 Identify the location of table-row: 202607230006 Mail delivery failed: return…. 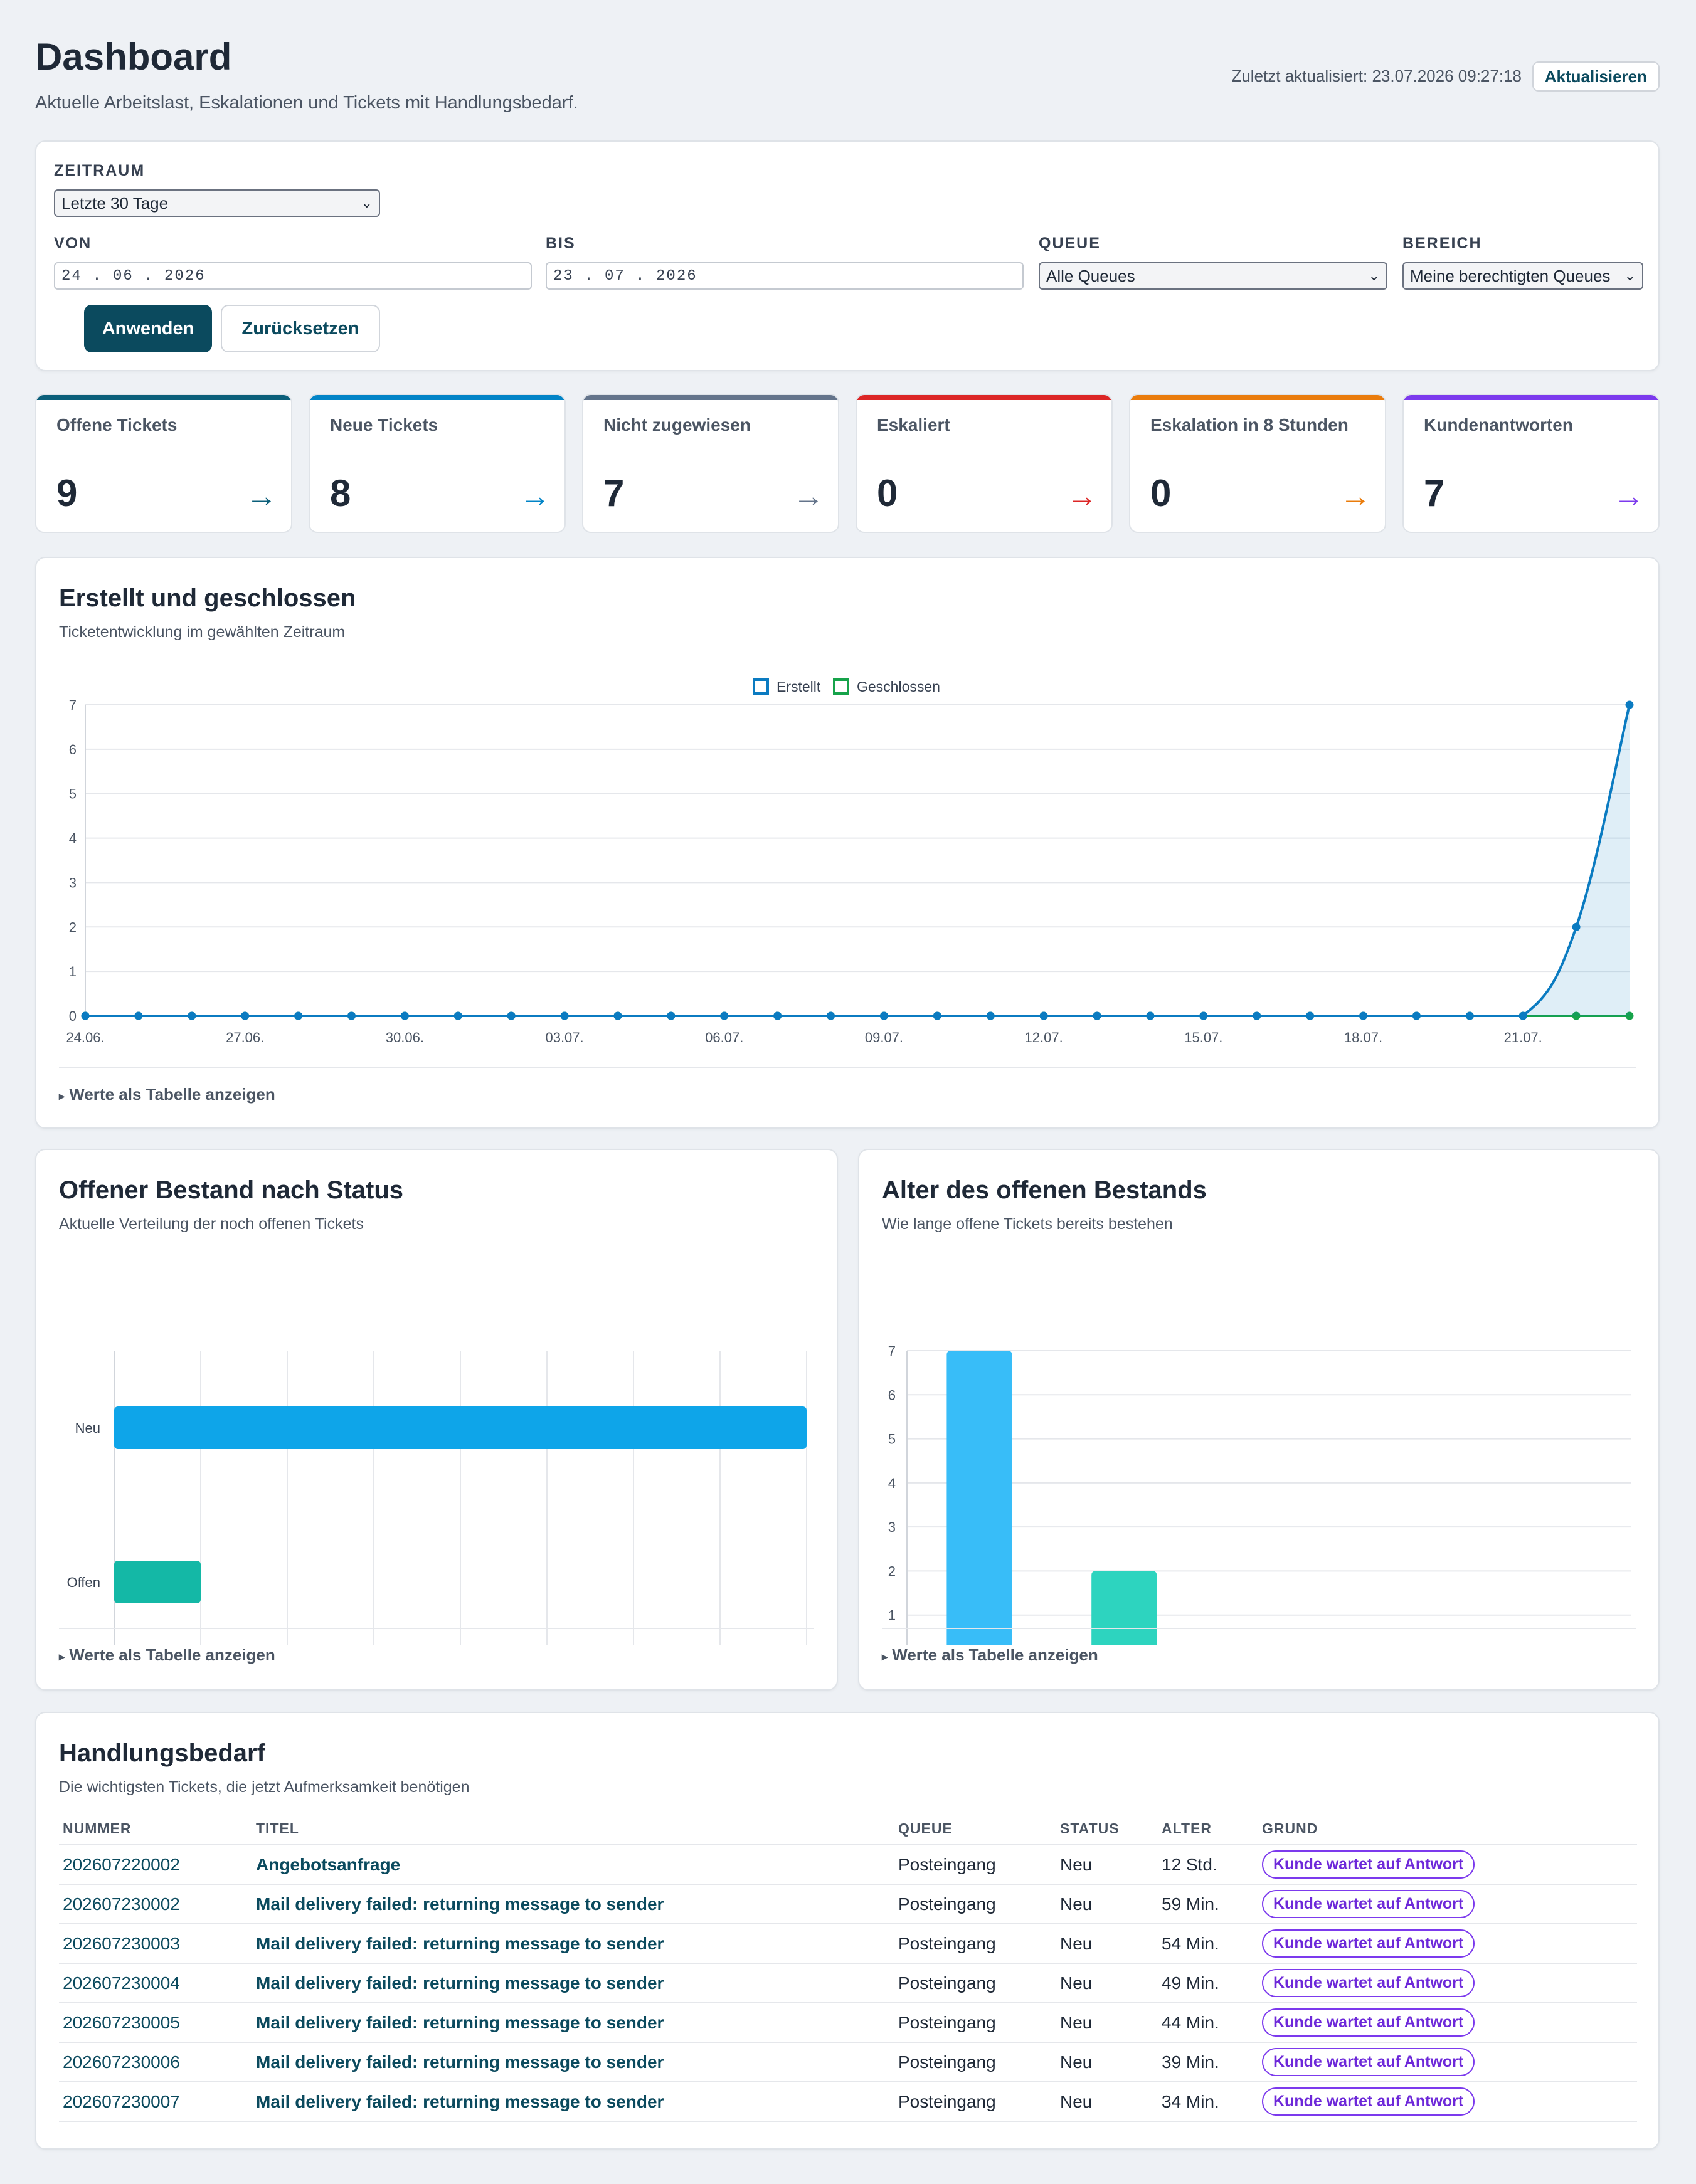
(848, 2062).